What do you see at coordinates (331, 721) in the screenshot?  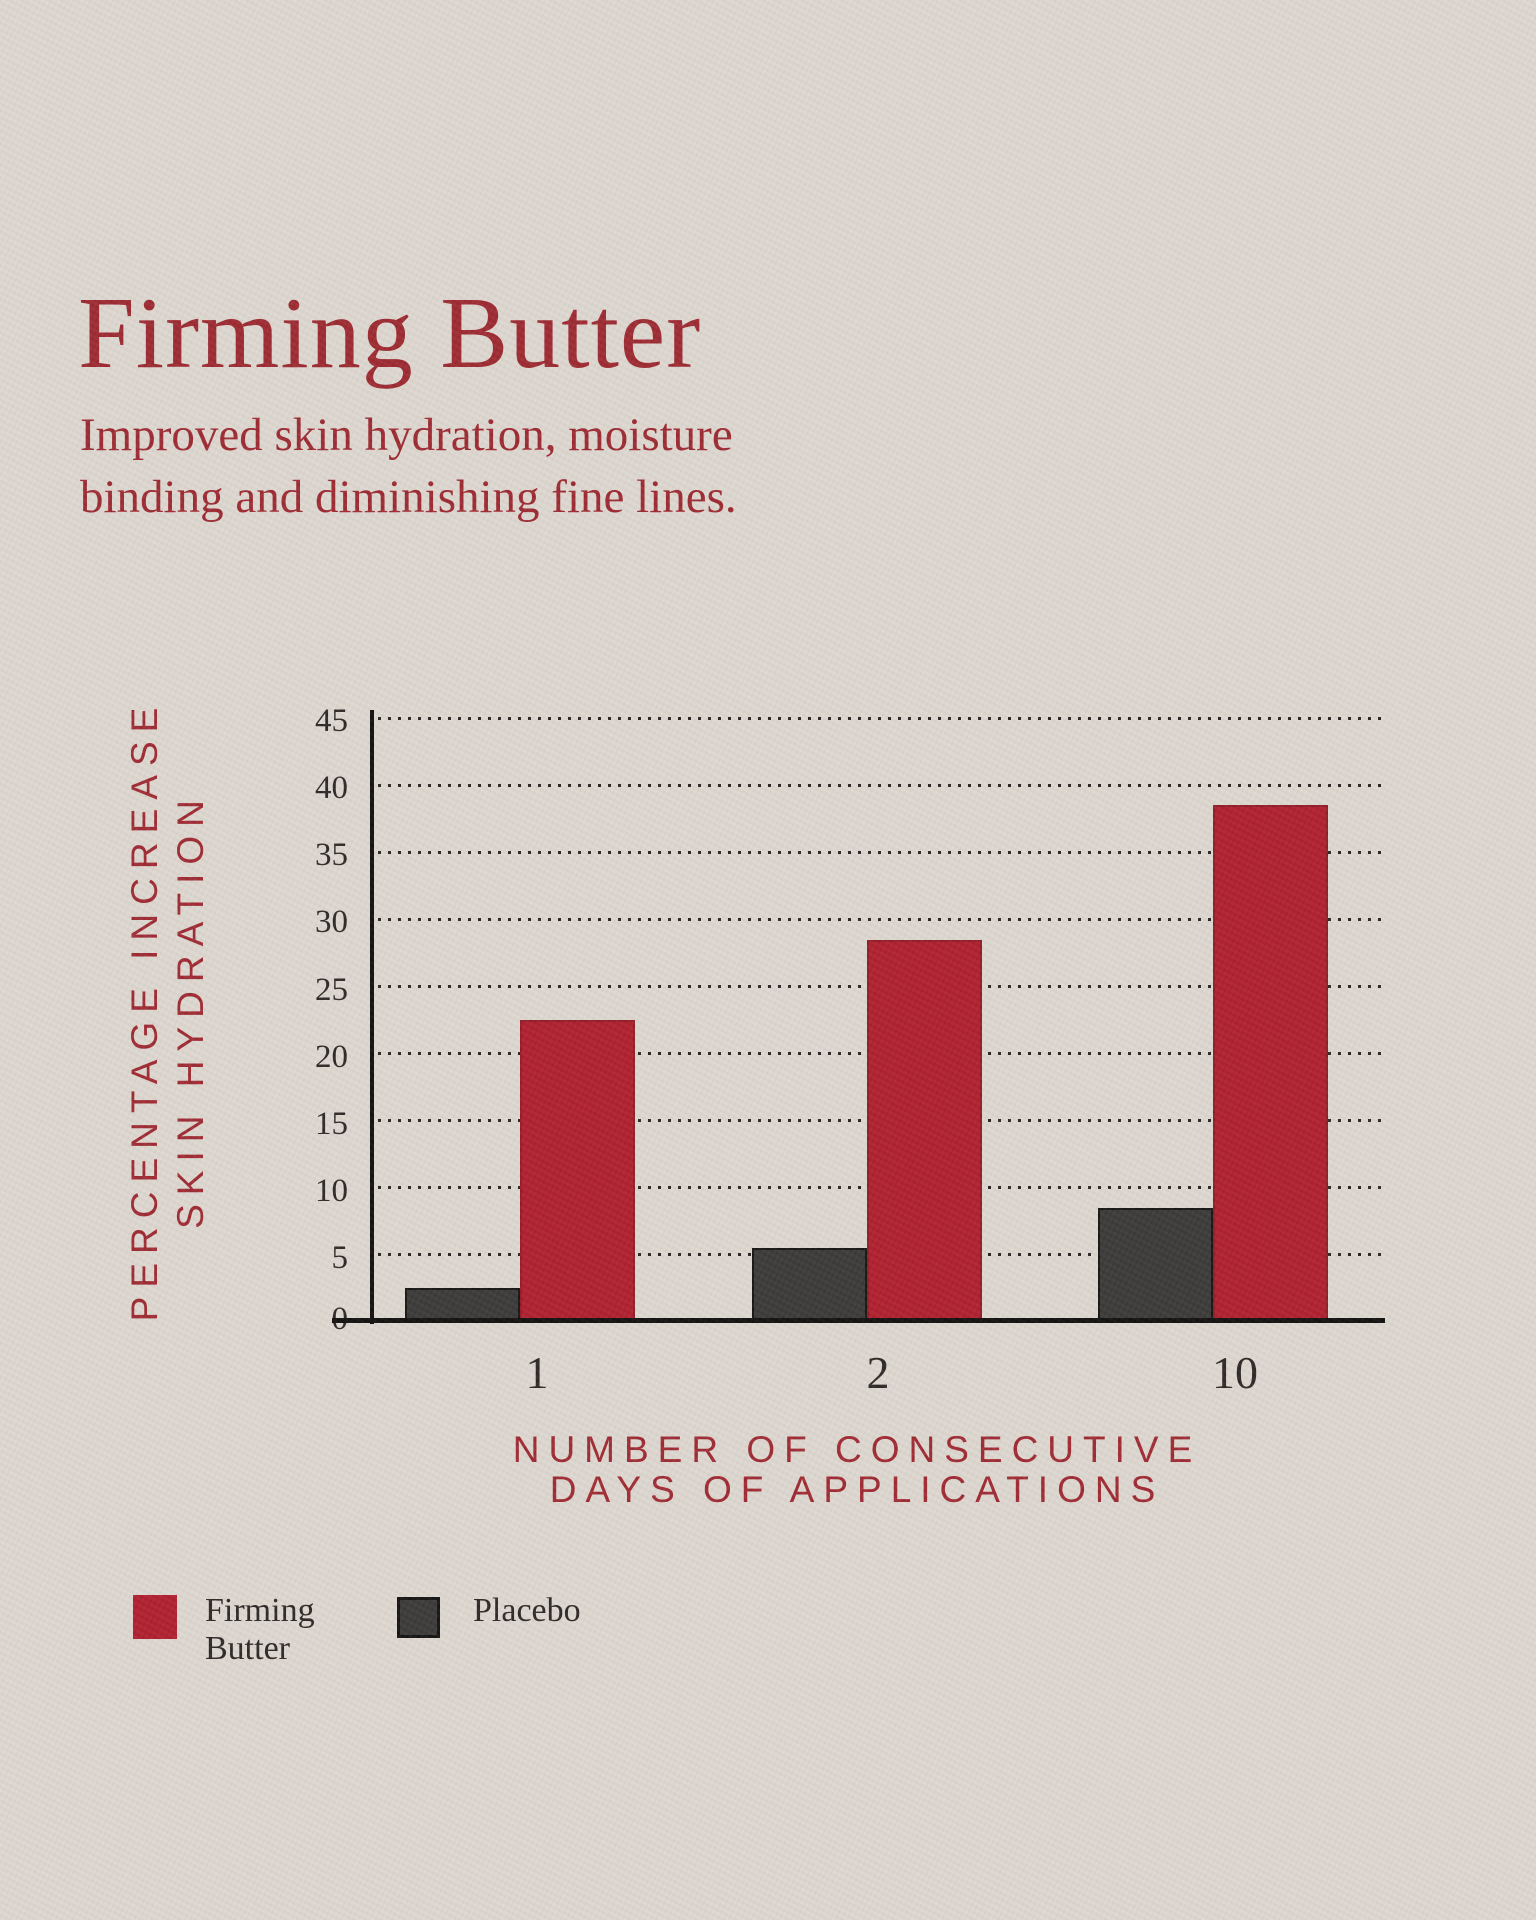 I see `ytick-45: 45` at bounding box center [331, 721].